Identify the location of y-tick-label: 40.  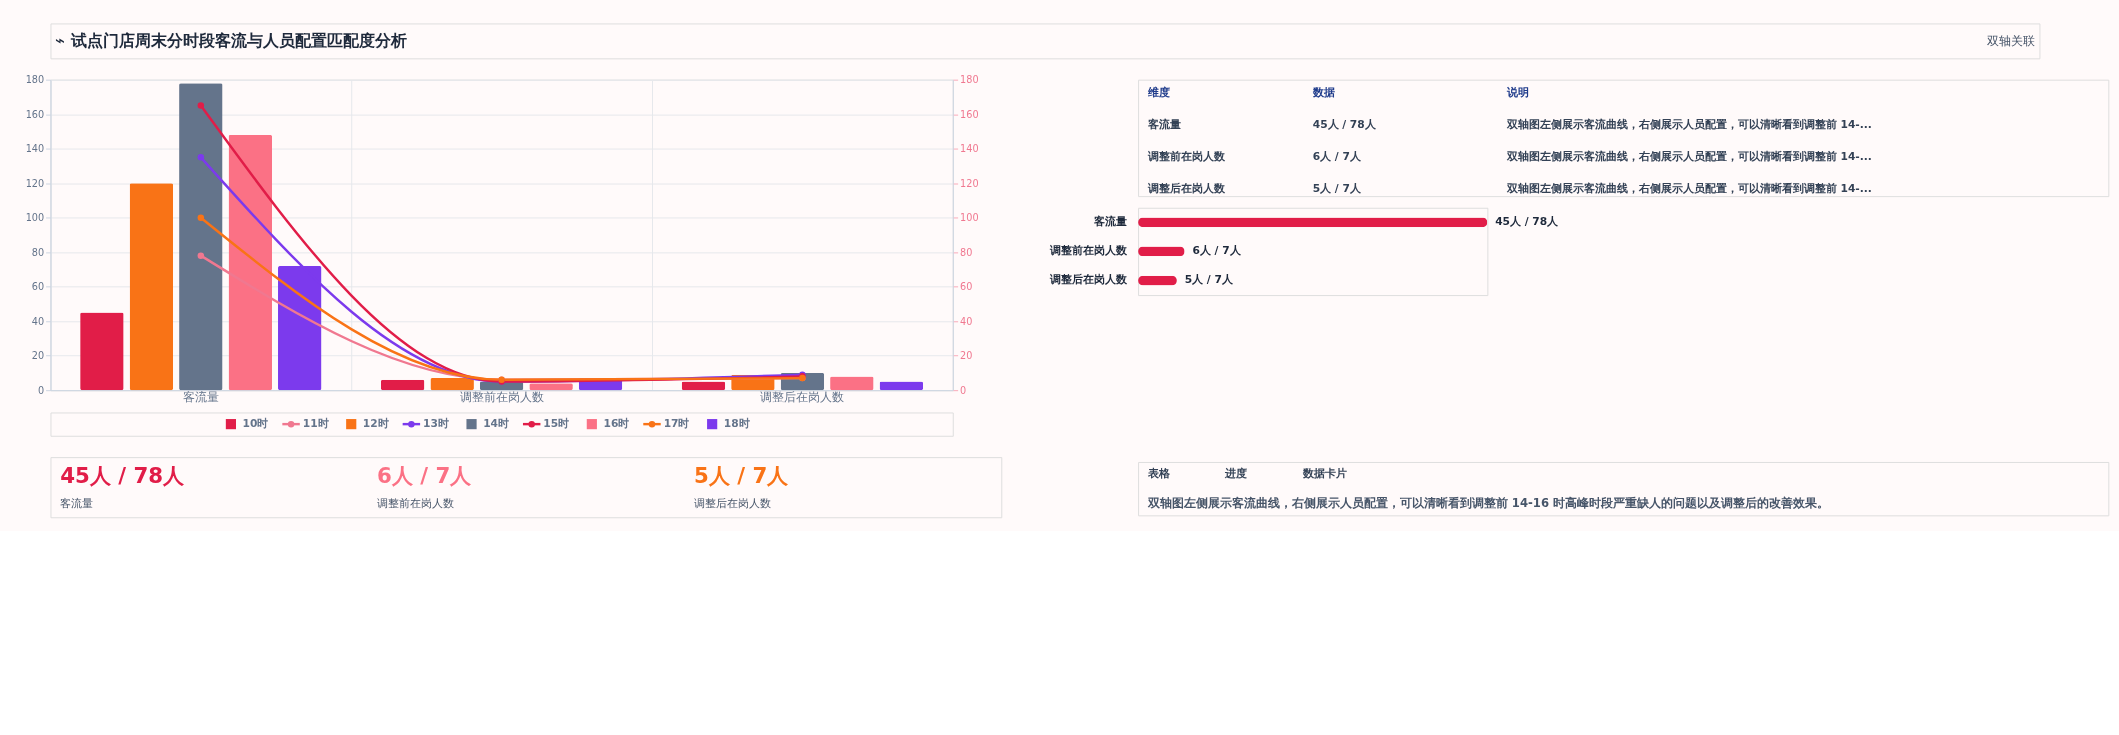
(38, 321).